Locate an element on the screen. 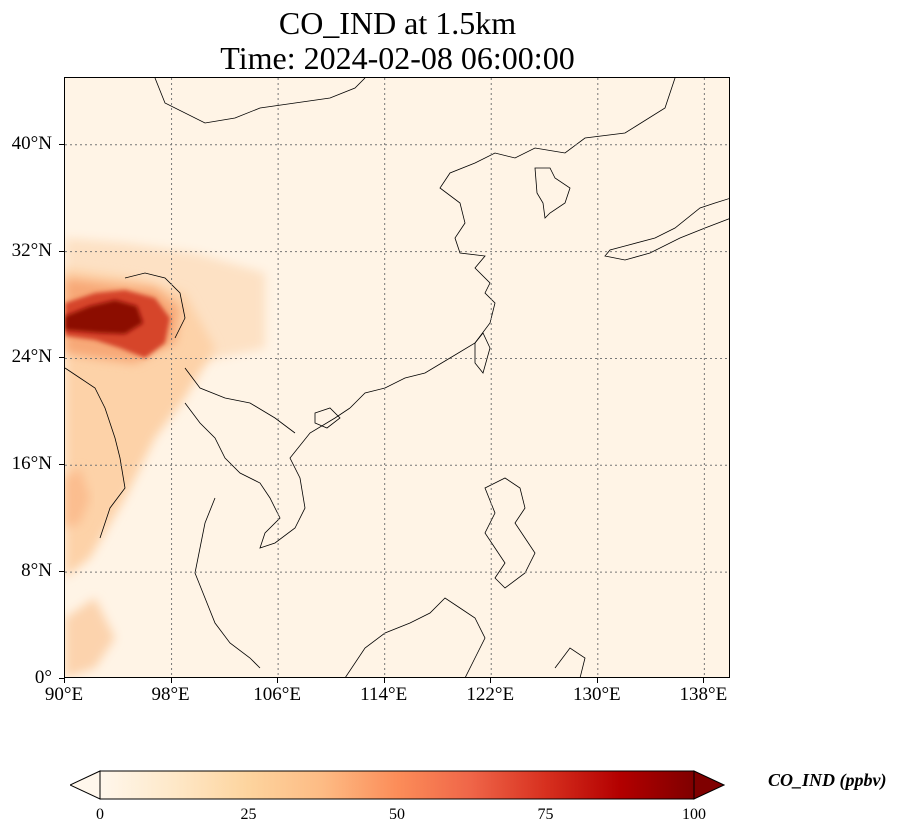 Image resolution: width=915 pixels, height=836 pixels. border-mongolia is located at coordinates (260, 101).